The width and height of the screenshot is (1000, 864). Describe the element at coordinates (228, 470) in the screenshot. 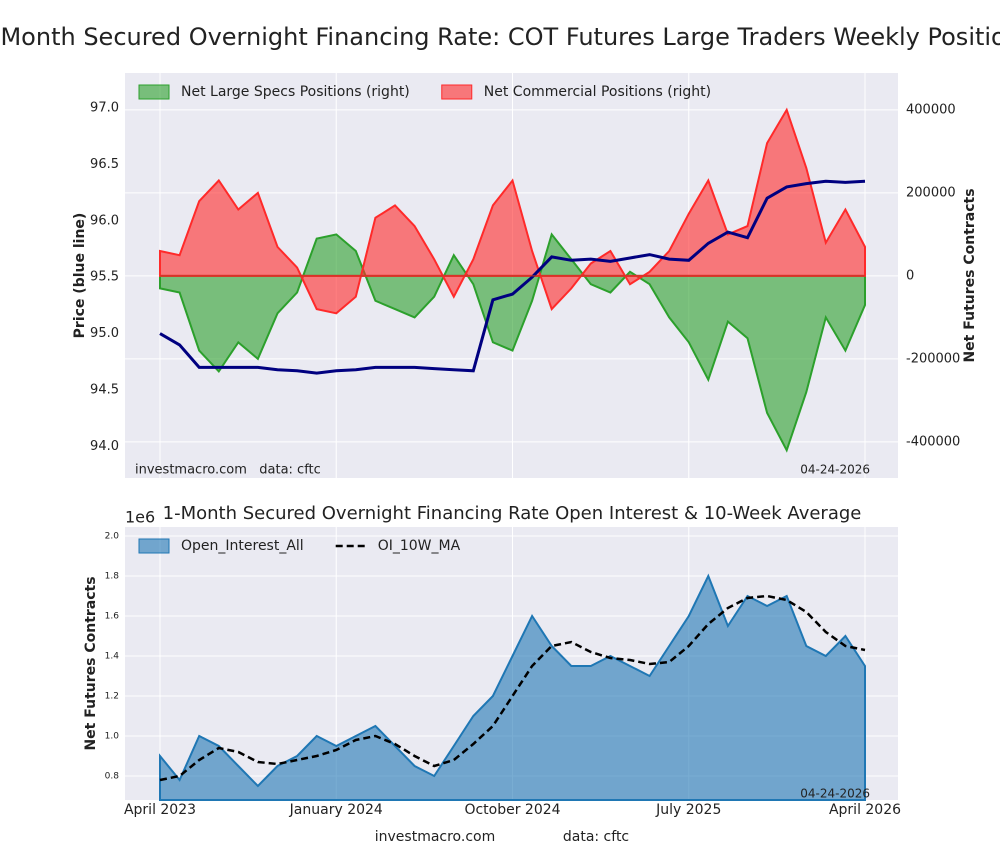

I see `annotation: investmacro.com data: cftc` at that location.